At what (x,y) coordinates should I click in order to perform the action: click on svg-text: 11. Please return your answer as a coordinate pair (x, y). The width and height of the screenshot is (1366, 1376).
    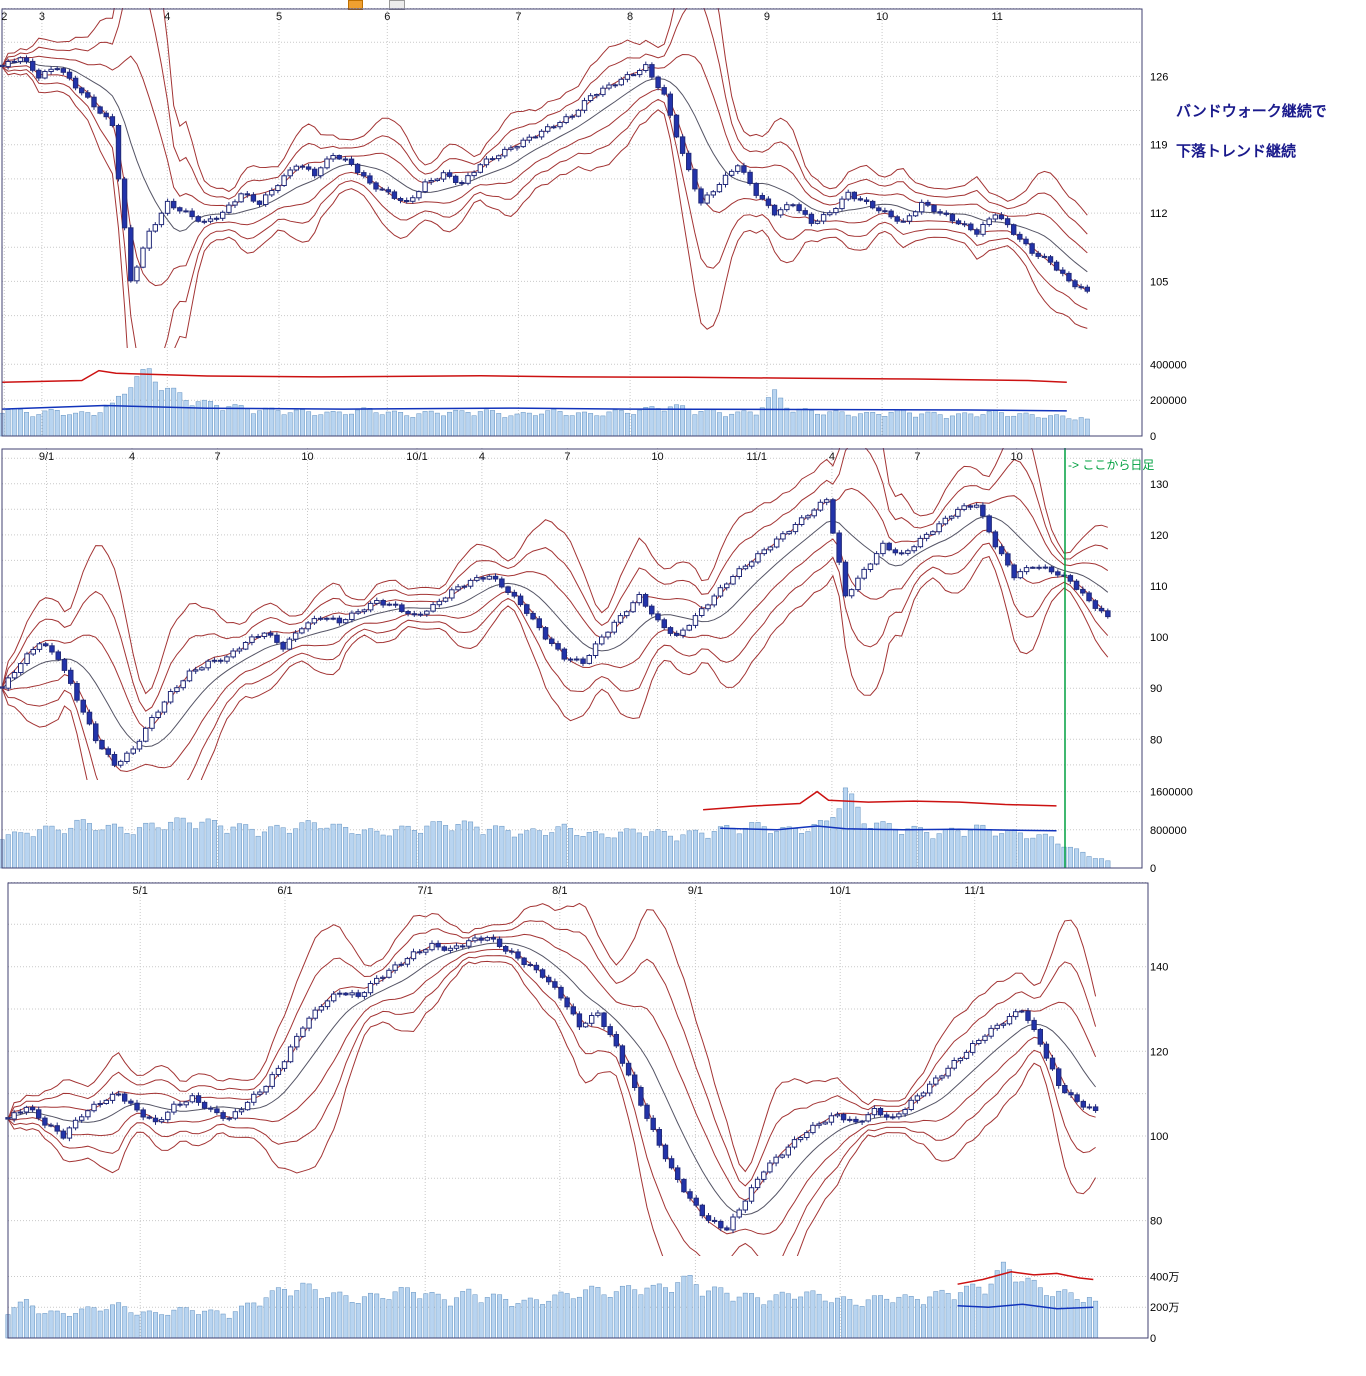
    Looking at the image, I should click on (996, 17).